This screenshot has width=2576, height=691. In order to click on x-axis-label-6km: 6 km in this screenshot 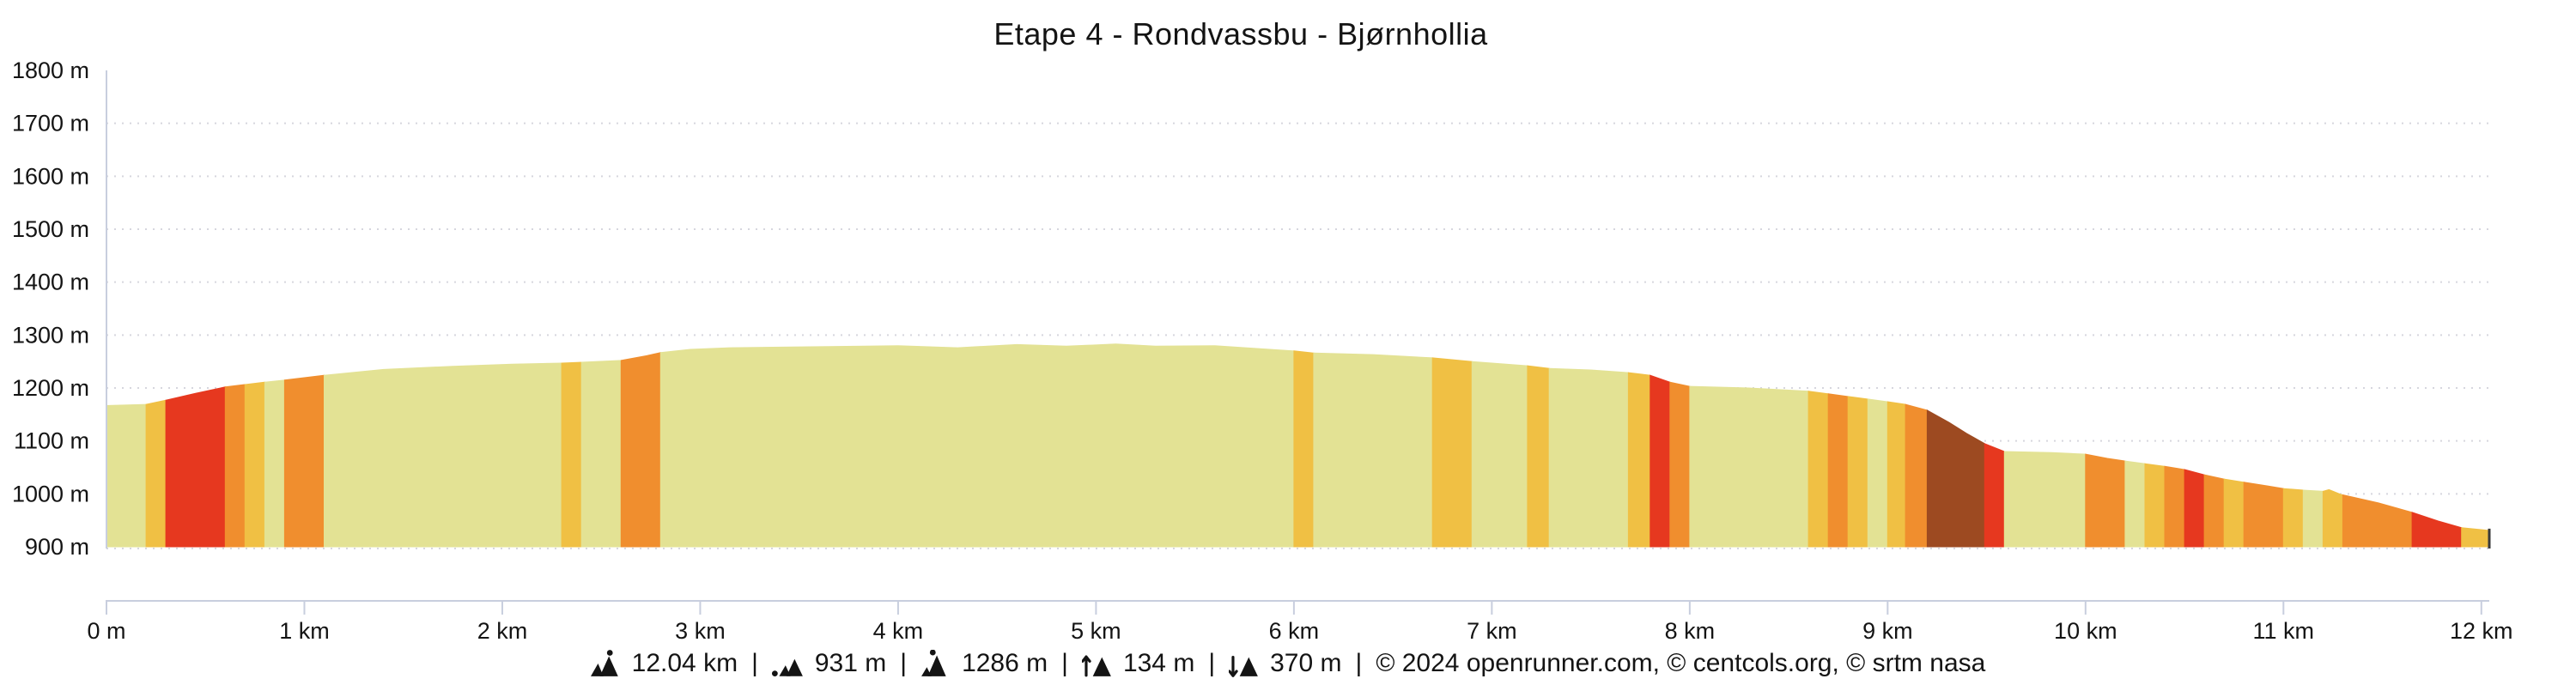, I will do `click(1294, 631)`.